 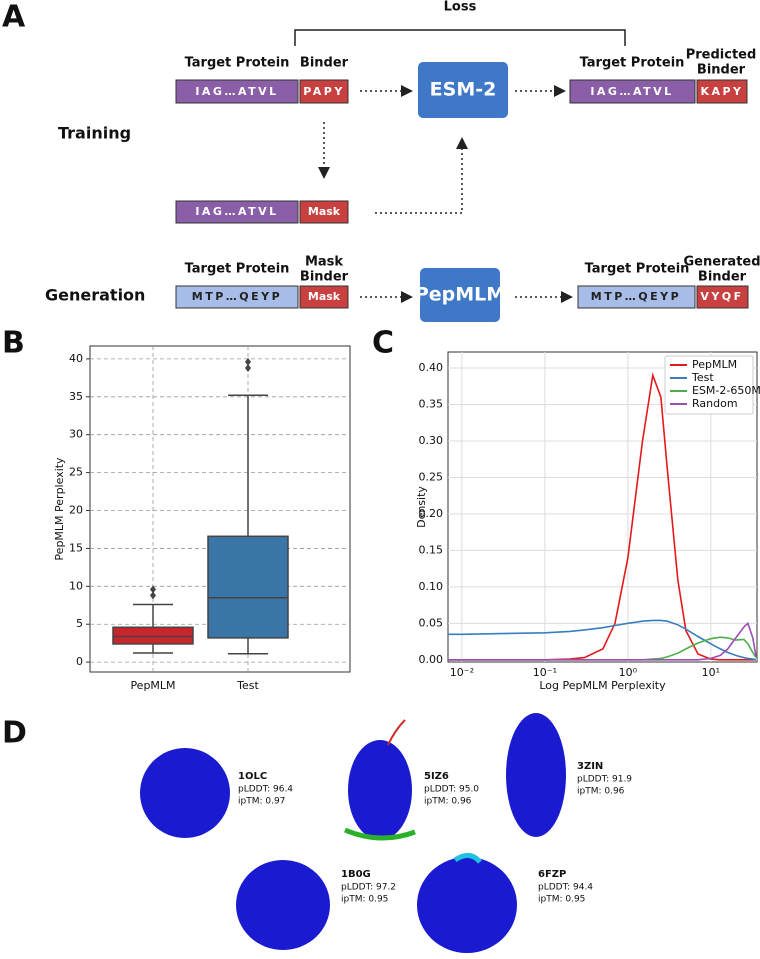 I want to click on legend-label: Random, so click(x=715, y=403).